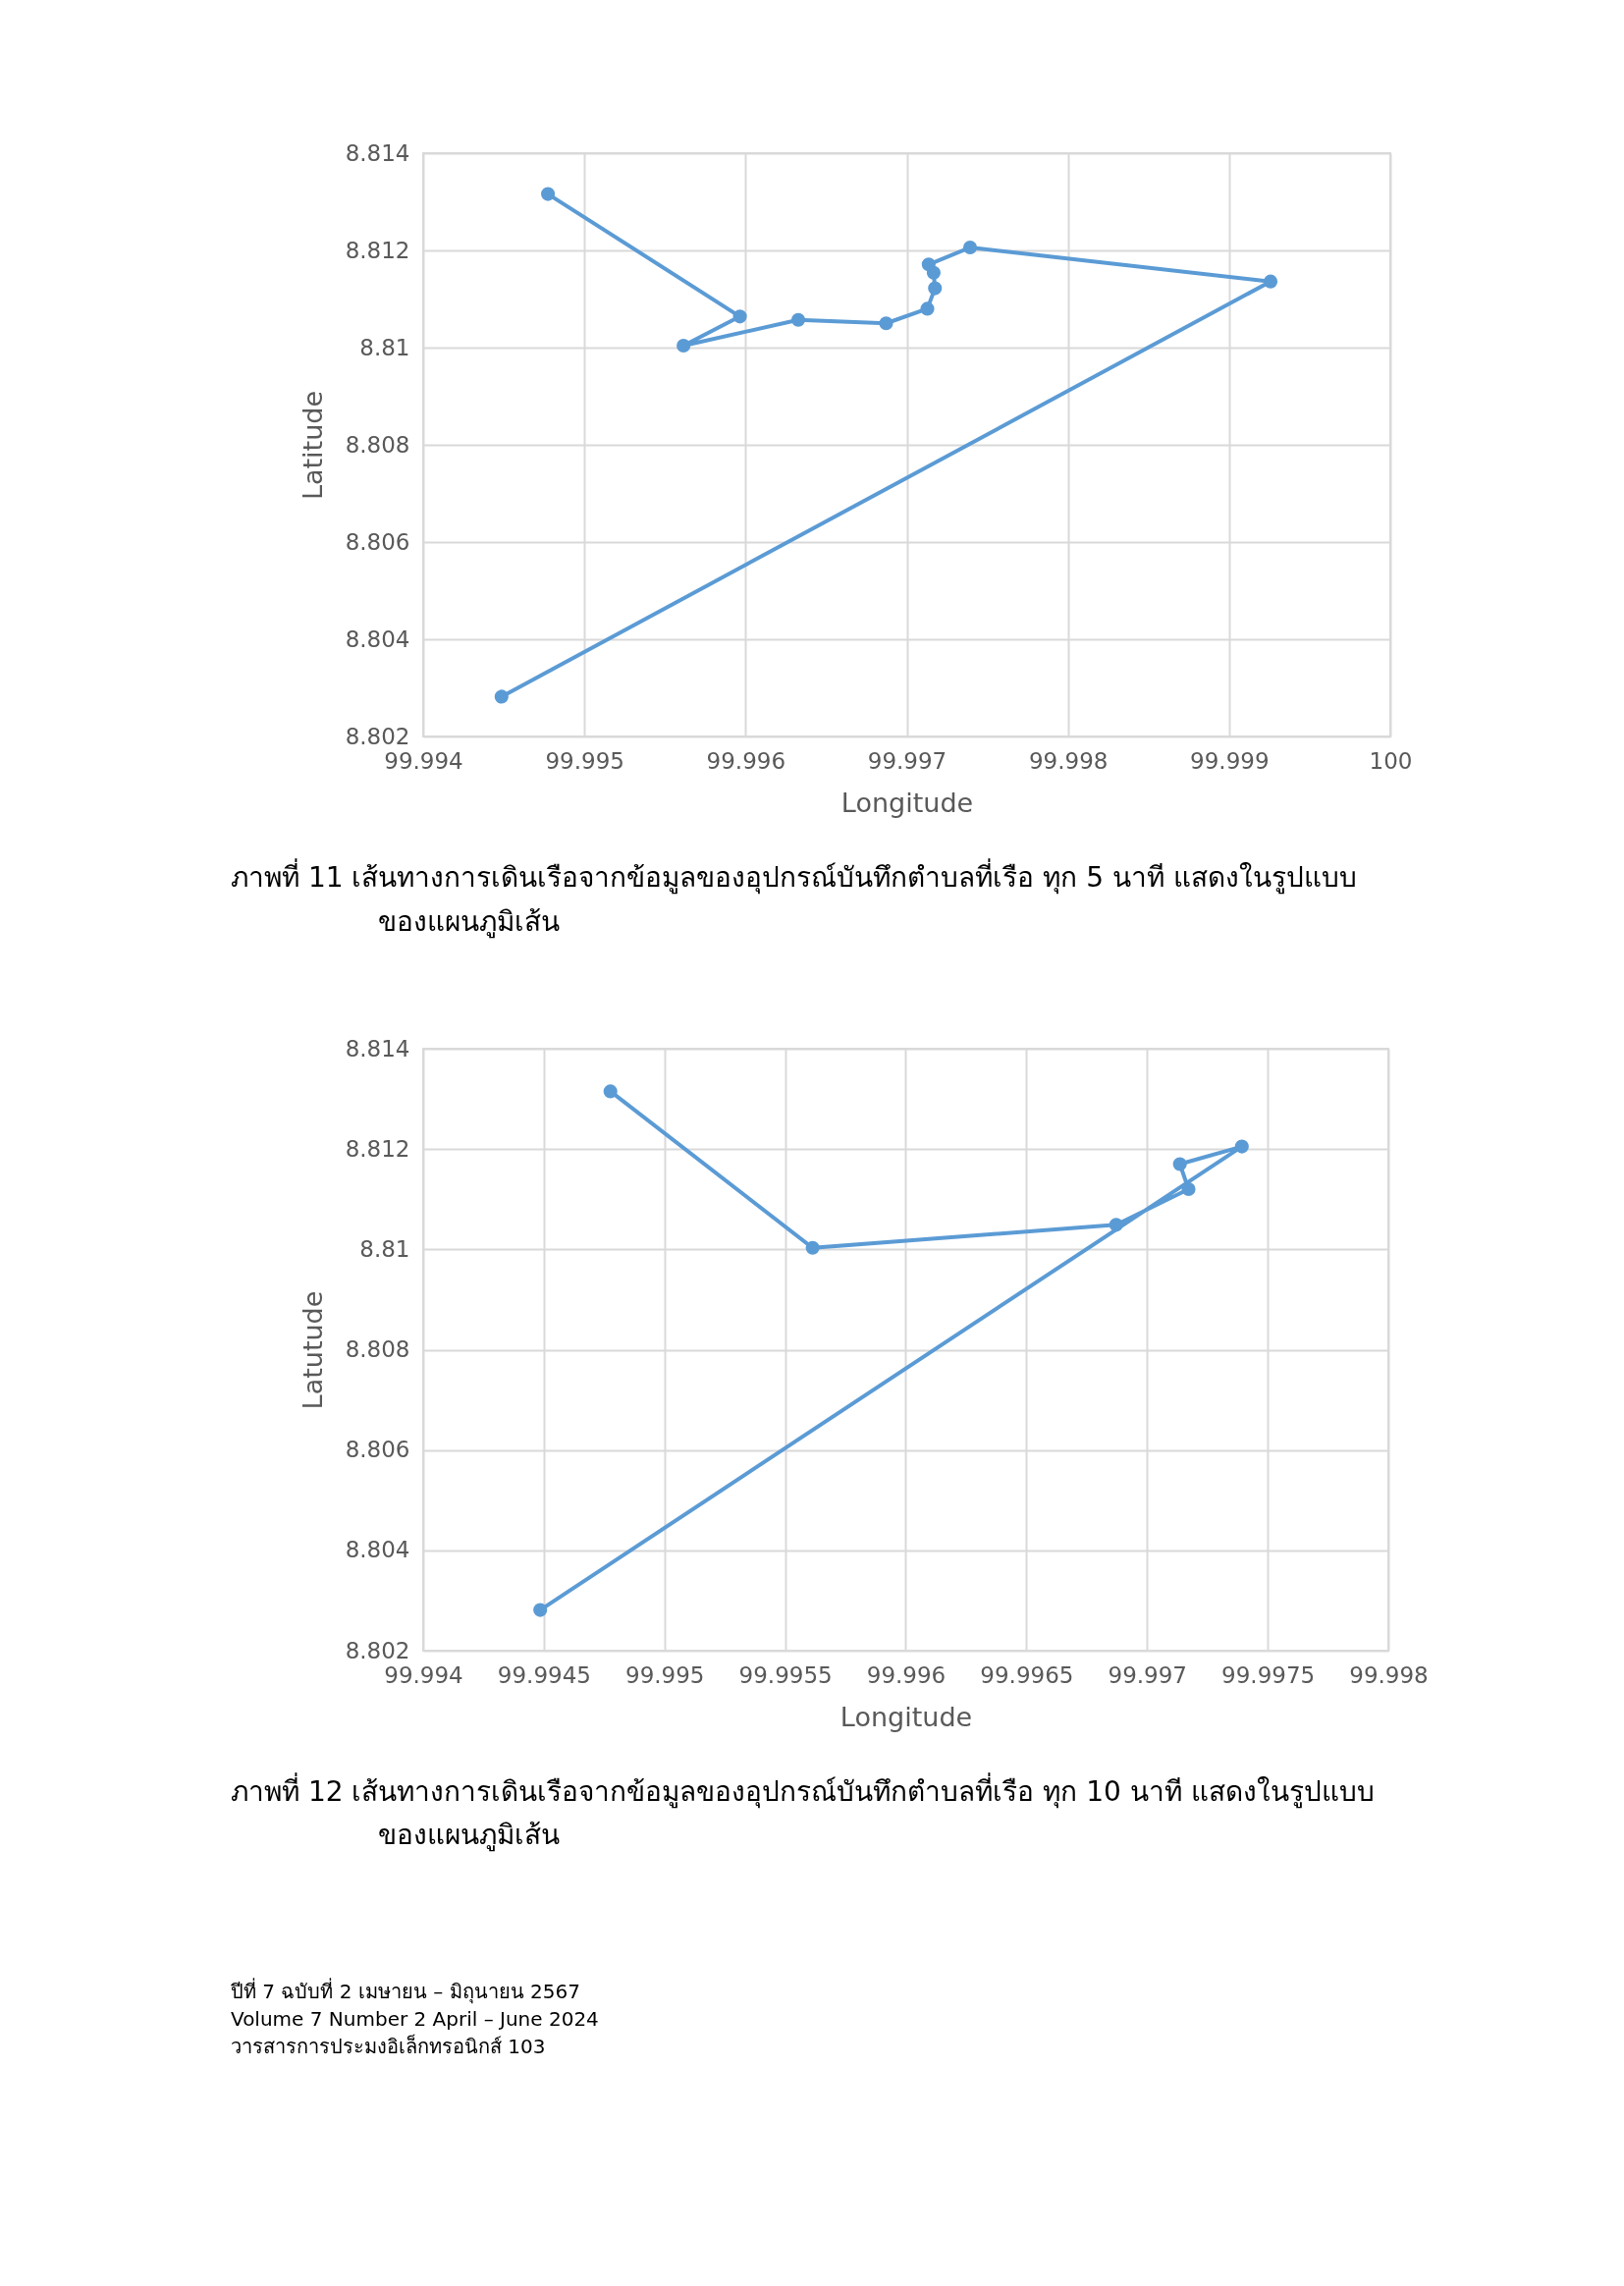 This screenshot has height=2286, width=1624. What do you see at coordinates (415, 2019) in the screenshot?
I see `text: Volume 7 Number 2 April – June 2024` at bounding box center [415, 2019].